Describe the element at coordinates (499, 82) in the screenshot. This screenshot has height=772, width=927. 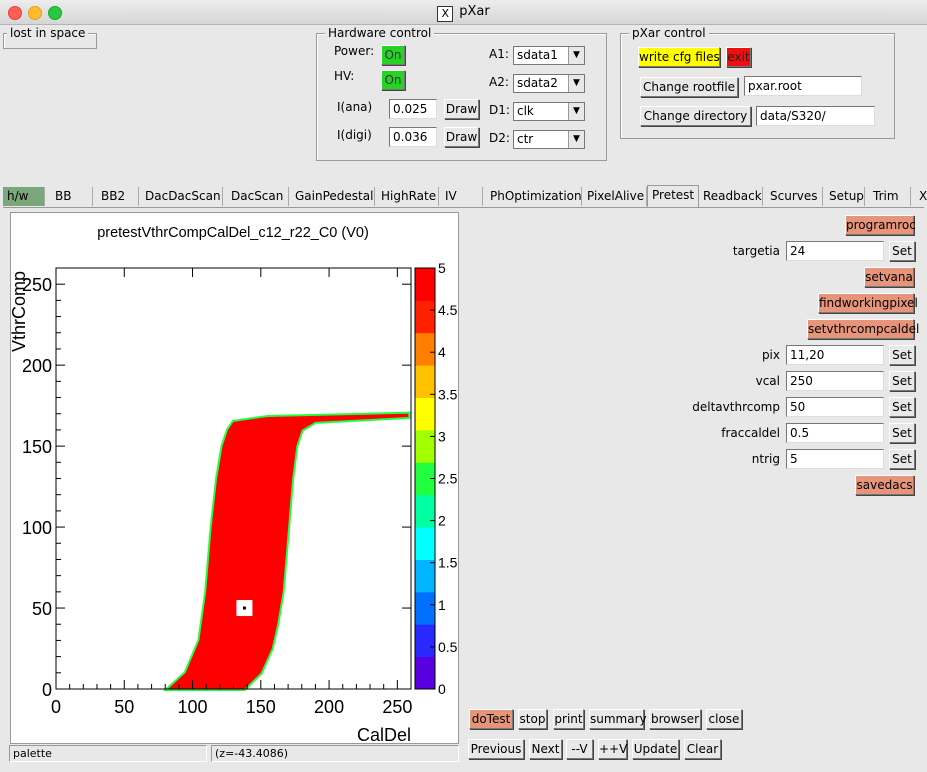
I see `a2-label: A2:` at that location.